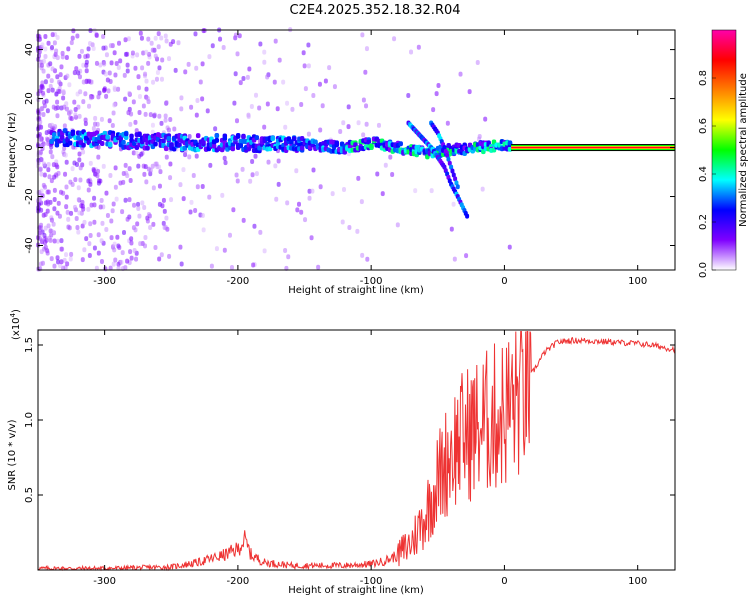 Image resolution: width=750 pixels, height=600 pixels. I want to click on snr-y-tick-label: 1.5, so click(29, 345).